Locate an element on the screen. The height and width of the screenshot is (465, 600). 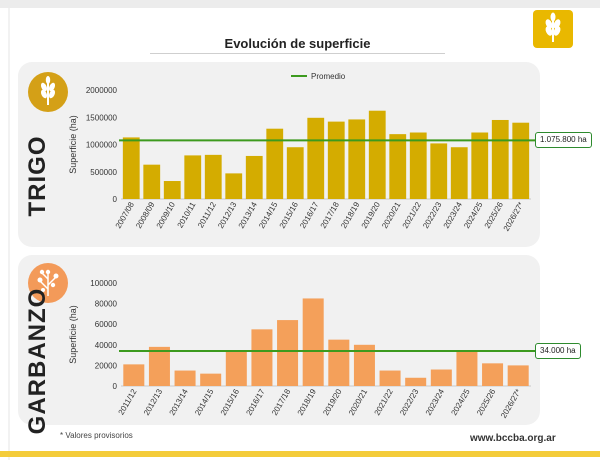
chickpea-plant-icon is located at coordinates (48, 282).